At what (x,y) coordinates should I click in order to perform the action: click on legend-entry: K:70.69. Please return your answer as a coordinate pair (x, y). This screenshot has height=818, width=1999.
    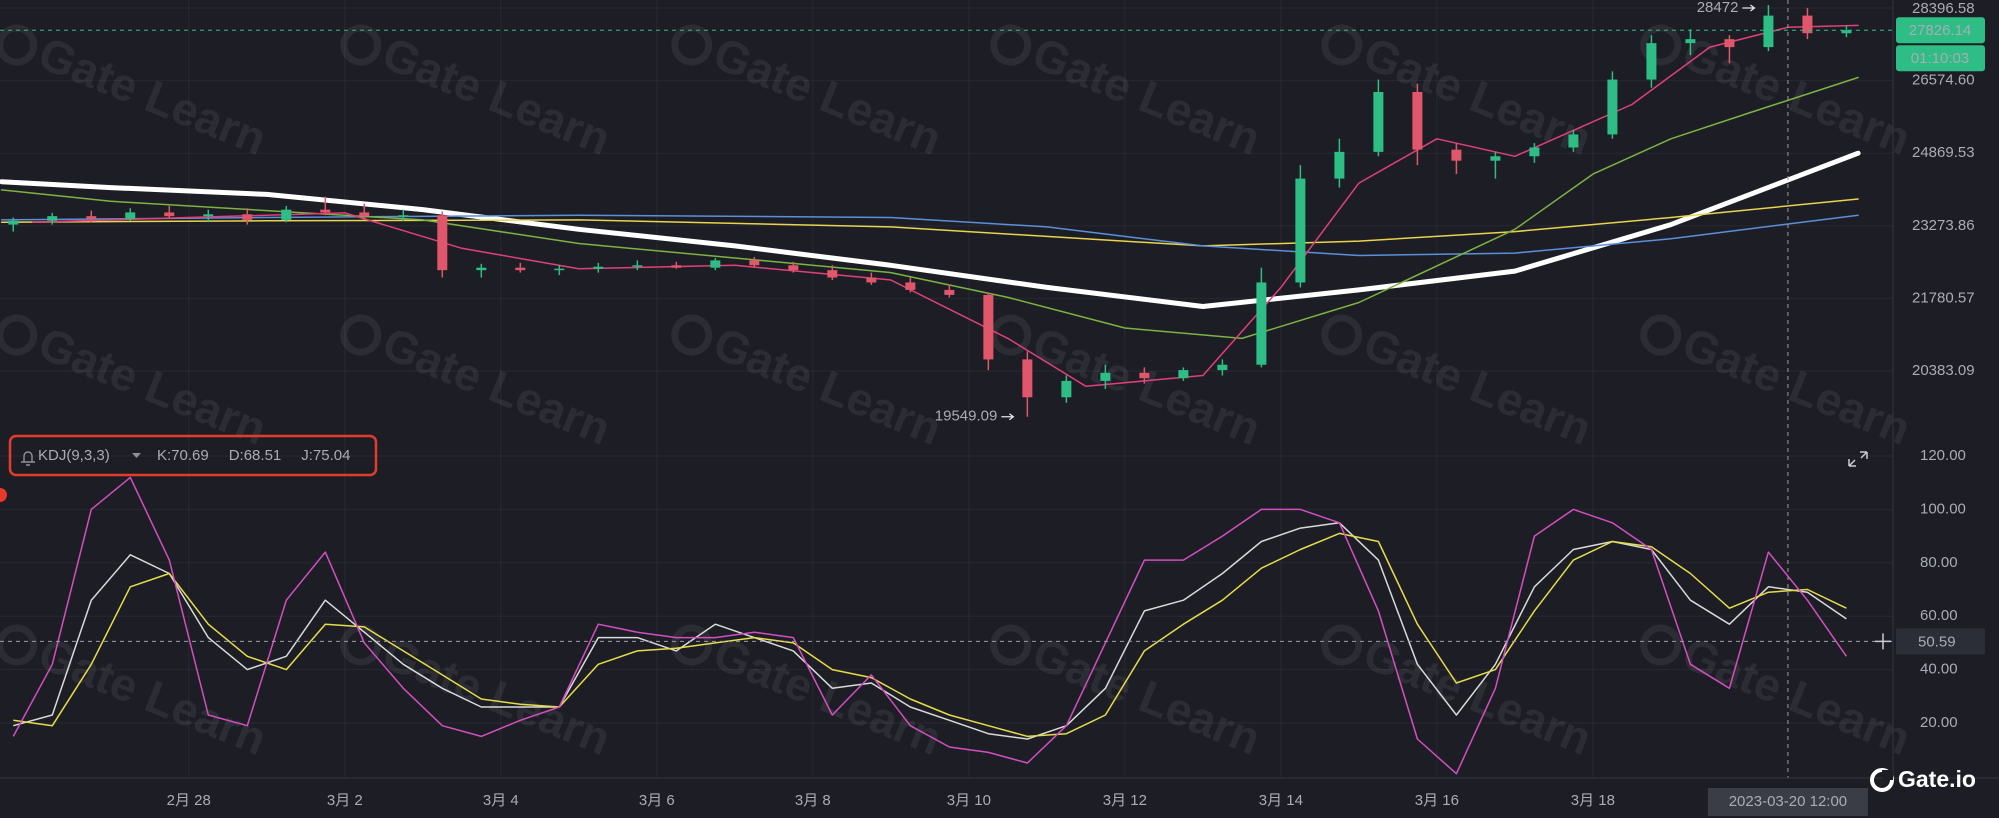
    Looking at the image, I should click on (183, 455).